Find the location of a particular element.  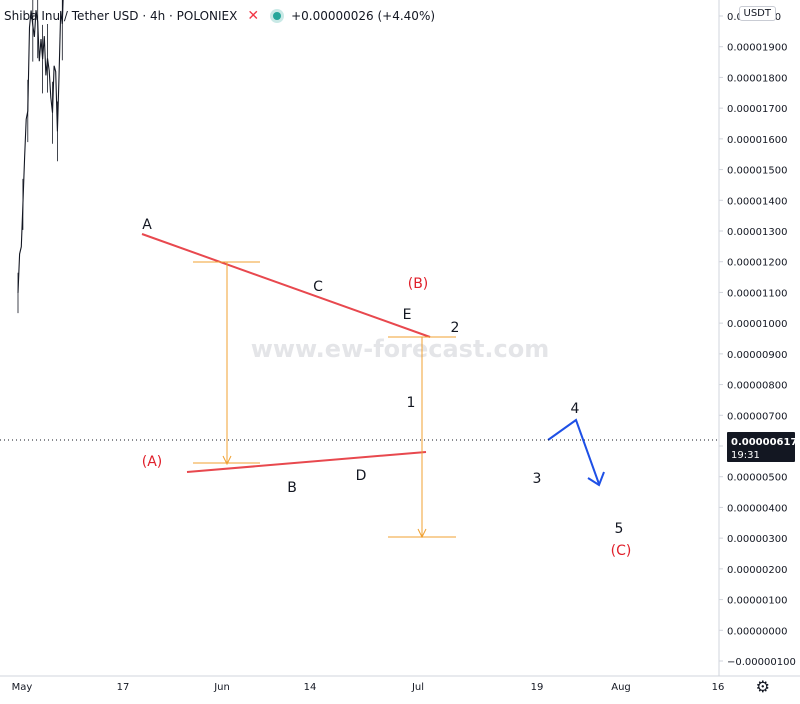

wave-label: C is located at coordinates (318, 287).